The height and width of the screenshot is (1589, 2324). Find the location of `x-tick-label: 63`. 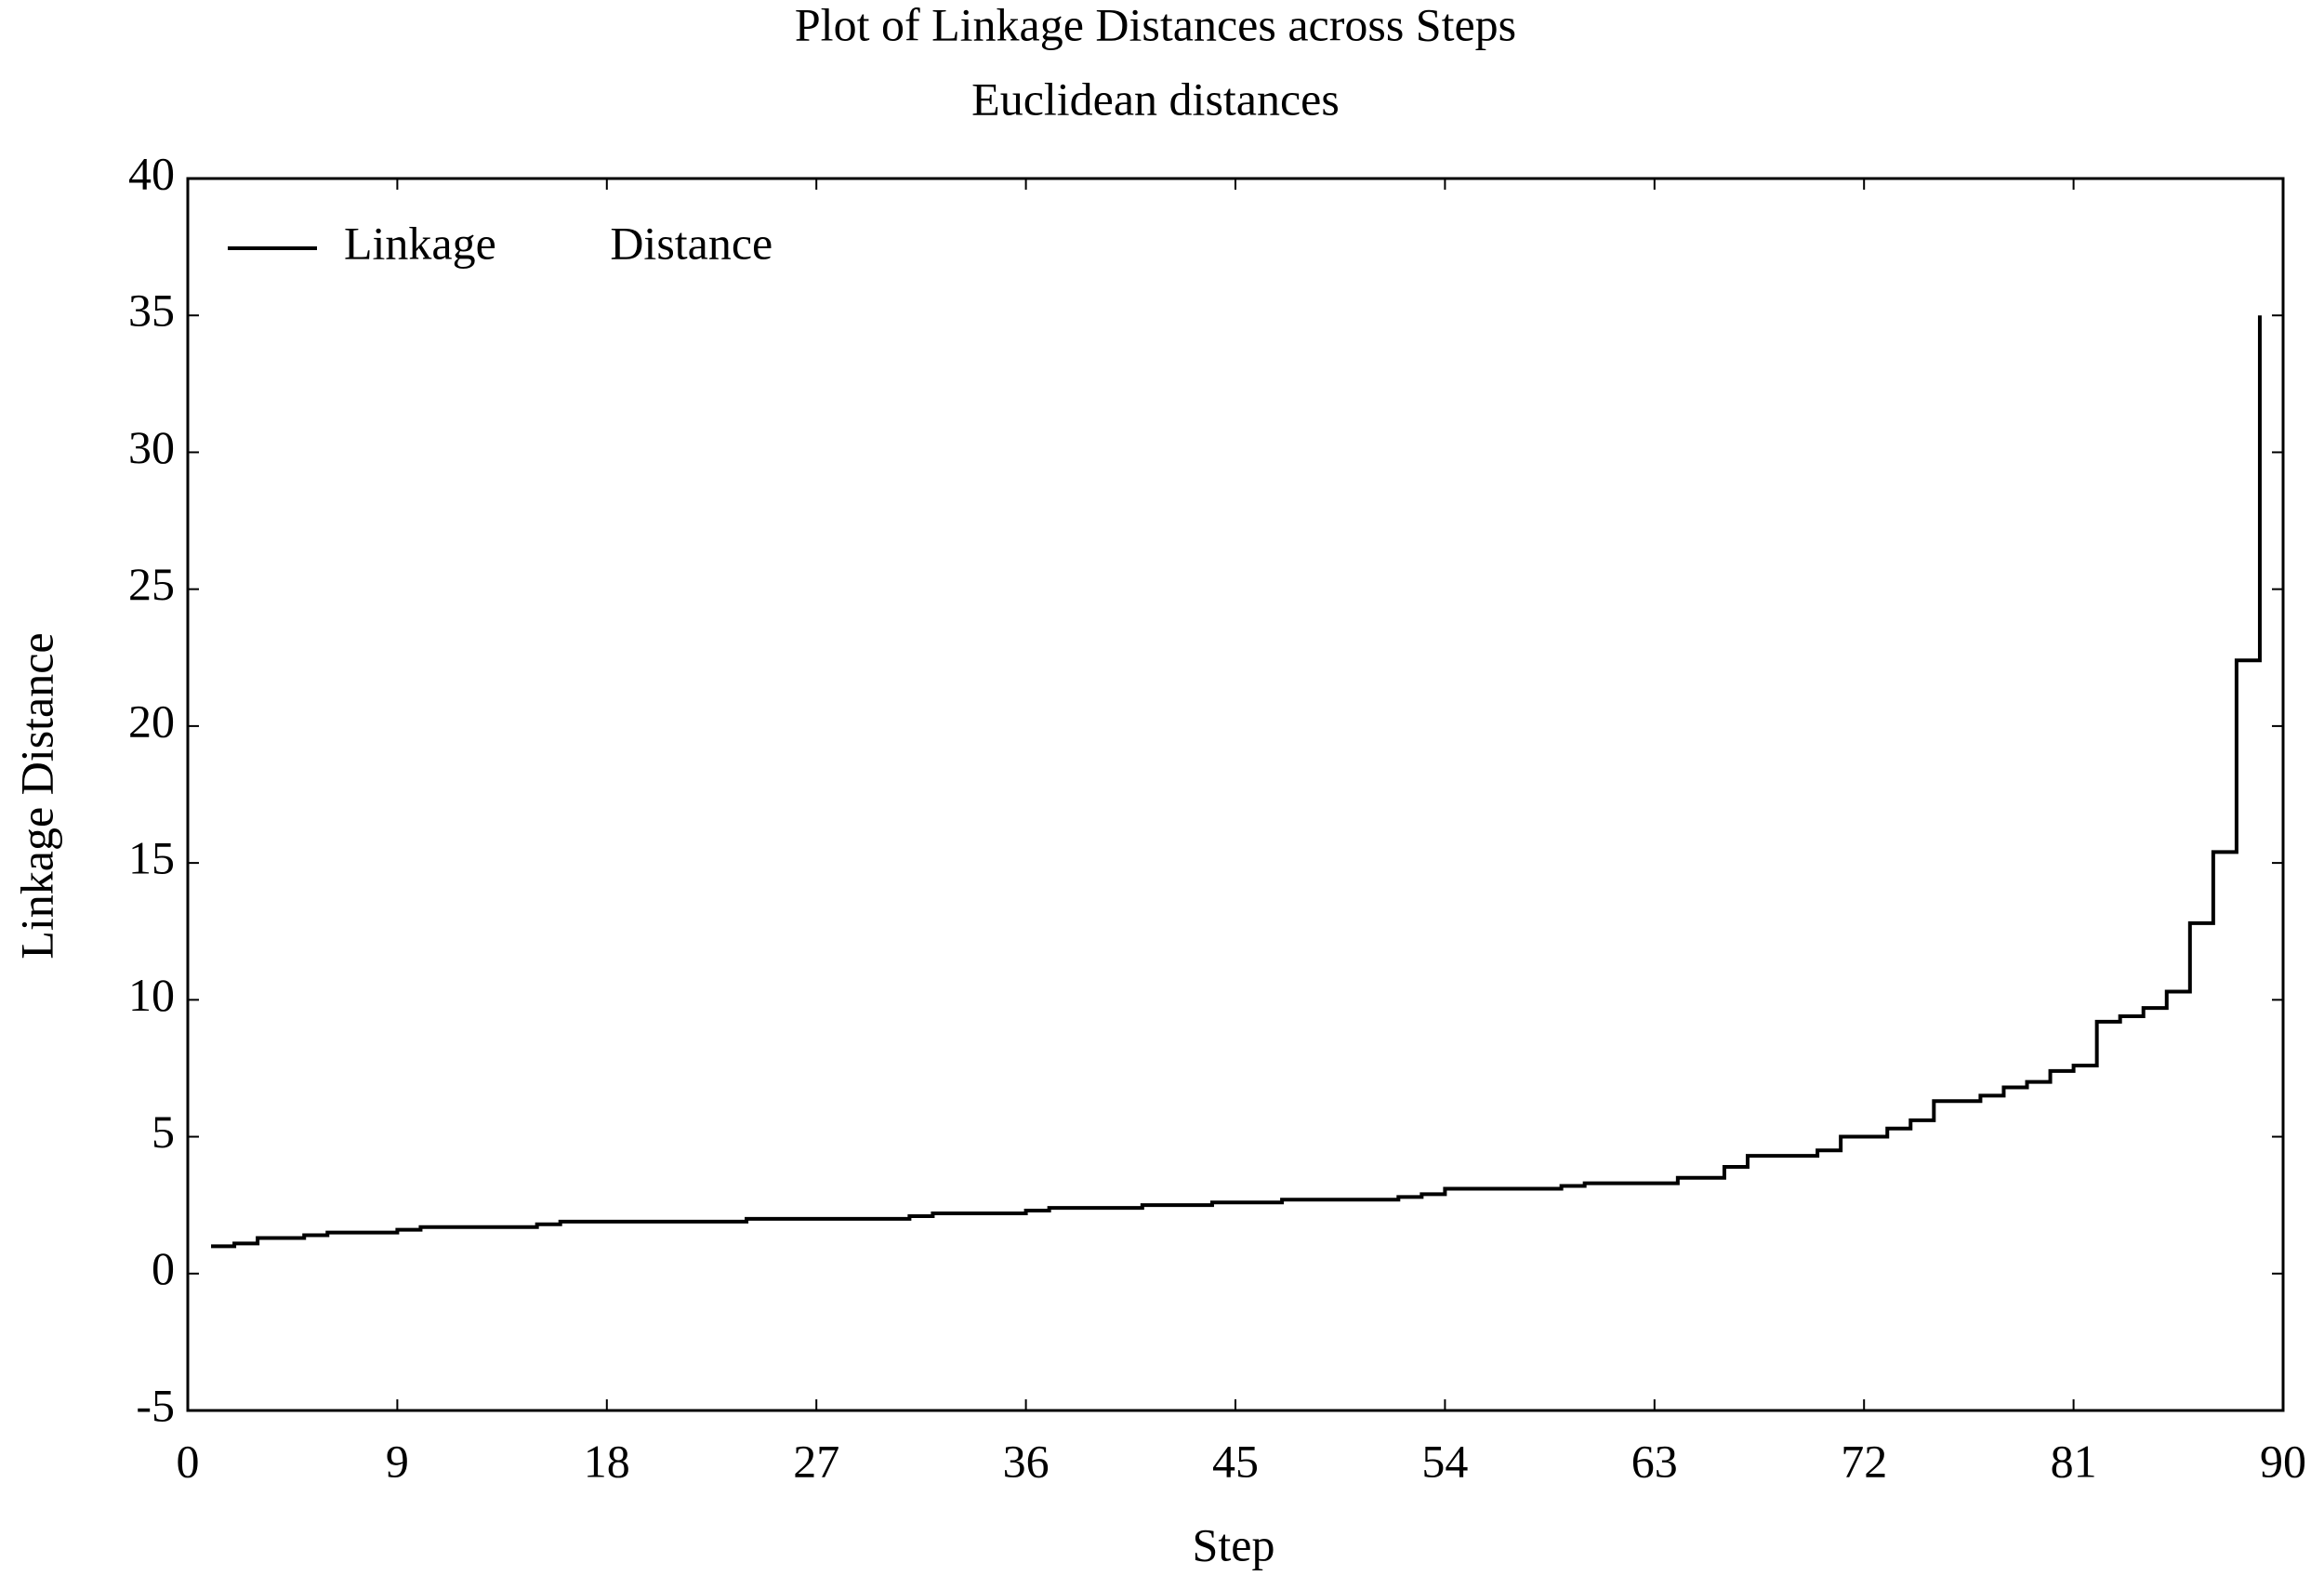

x-tick-label: 63 is located at coordinates (1654, 1461).